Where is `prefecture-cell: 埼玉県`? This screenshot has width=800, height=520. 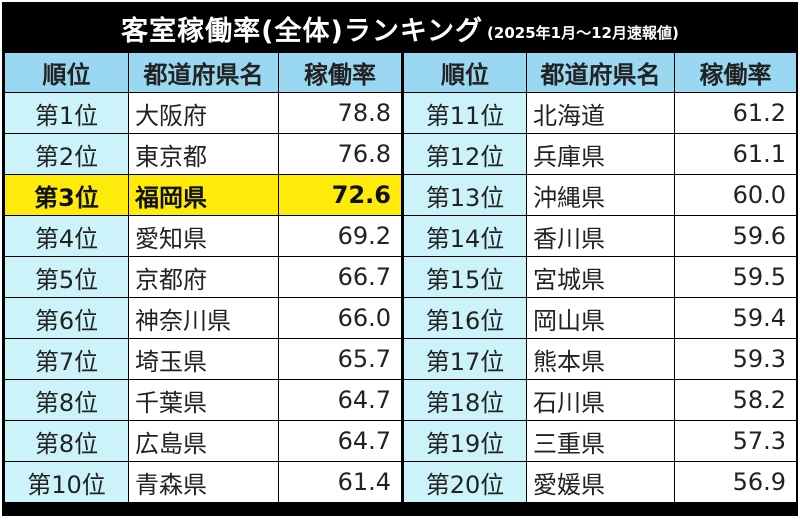 prefecture-cell: 埼玉県 is located at coordinates (203, 359).